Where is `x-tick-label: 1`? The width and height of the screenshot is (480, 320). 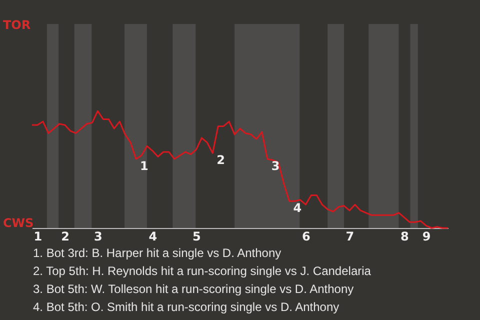 x-tick-label: 1 is located at coordinates (38, 237).